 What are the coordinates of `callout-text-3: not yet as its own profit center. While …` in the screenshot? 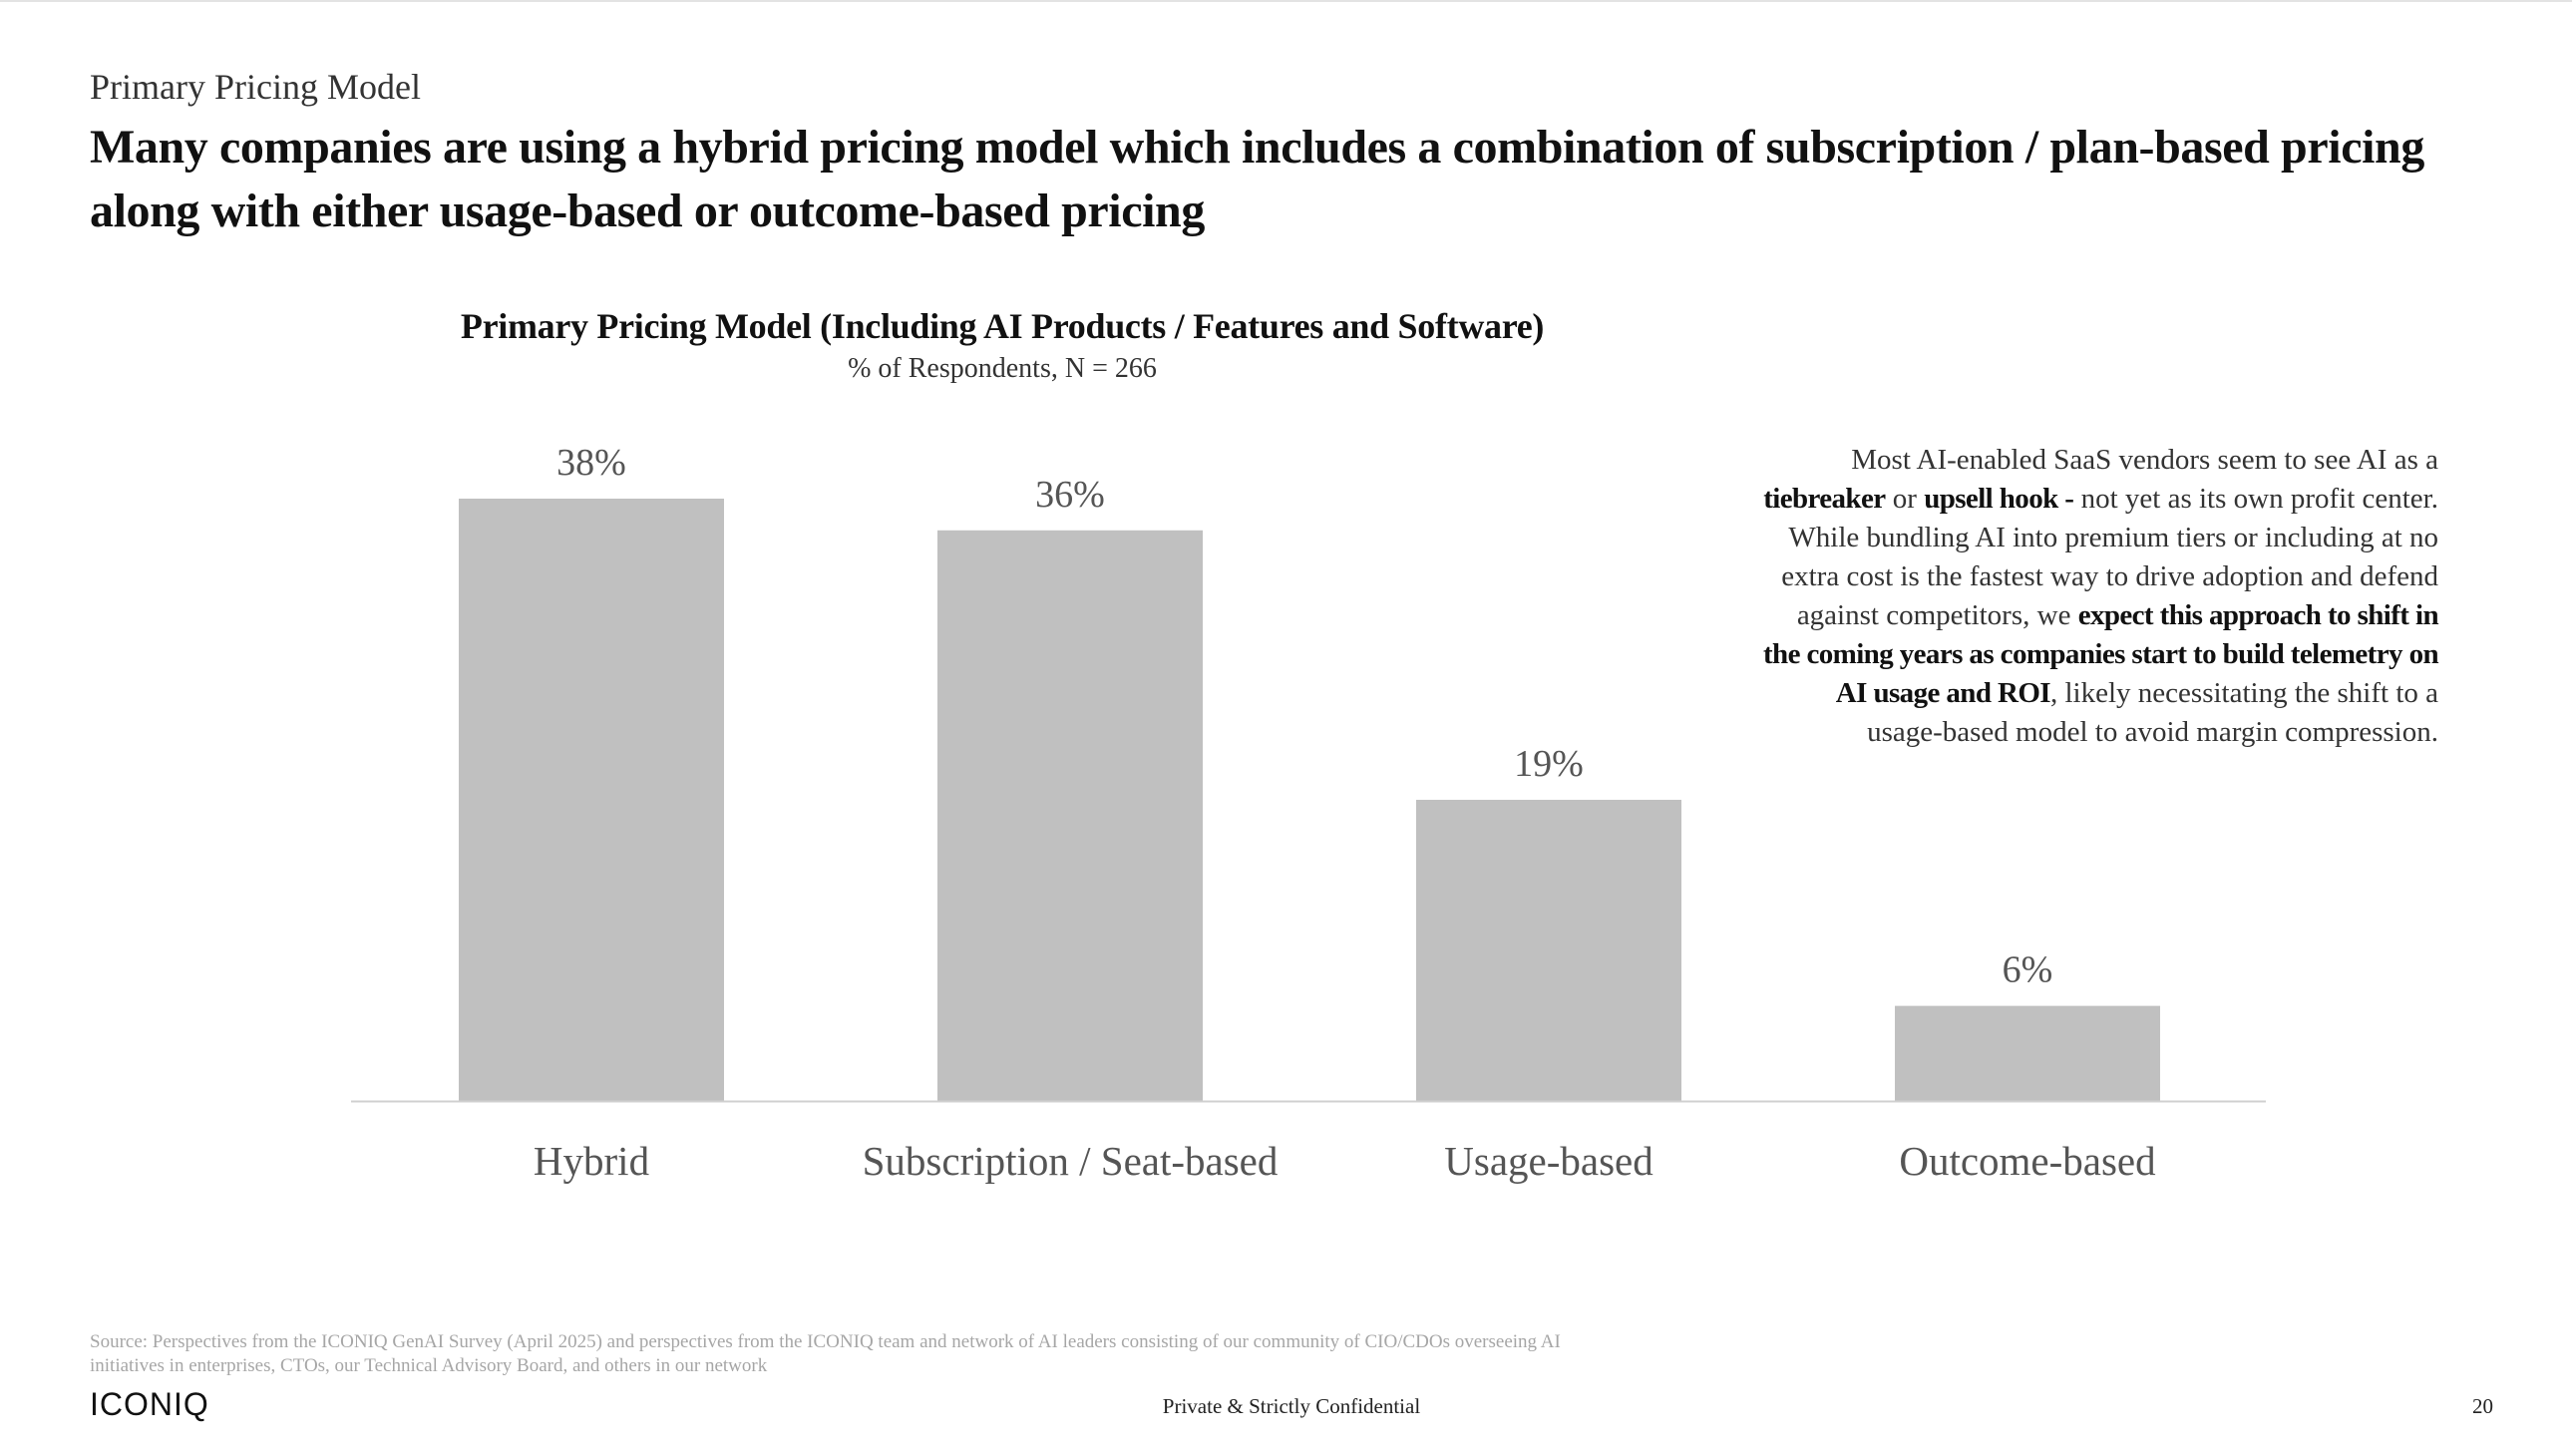 It's located at (2110, 557).